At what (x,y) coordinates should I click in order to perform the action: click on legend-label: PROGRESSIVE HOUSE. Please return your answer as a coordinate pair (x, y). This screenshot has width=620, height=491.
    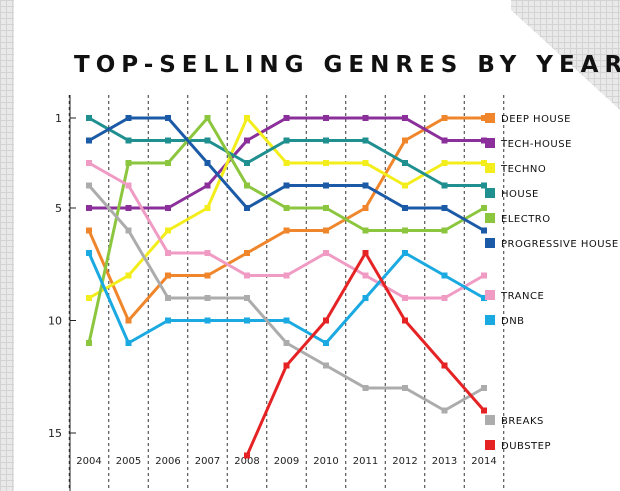
    Looking at the image, I should click on (560, 244).